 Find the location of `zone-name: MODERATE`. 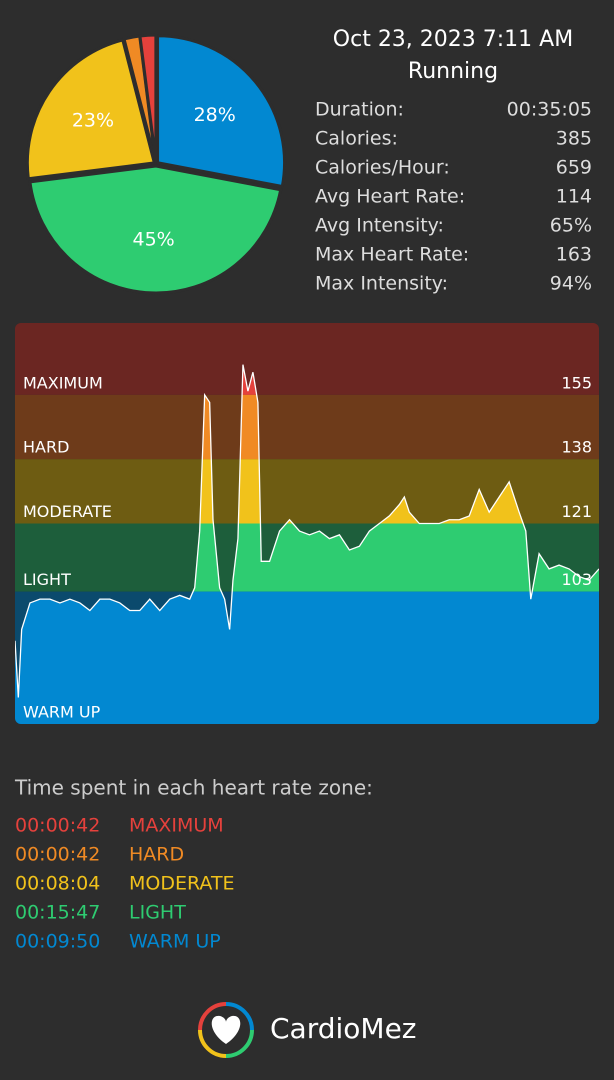

zone-name: MODERATE is located at coordinates (182, 884).